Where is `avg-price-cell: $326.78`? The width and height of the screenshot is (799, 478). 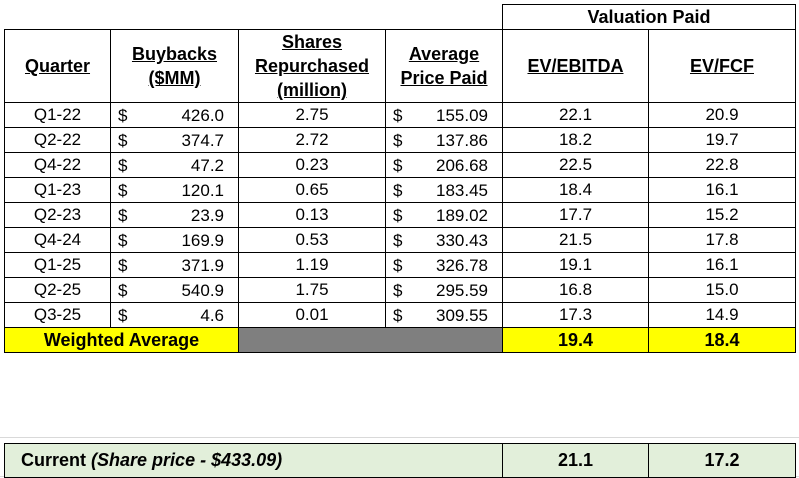
avg-price-cell: $326.78 is located at coordinates (444, 265).